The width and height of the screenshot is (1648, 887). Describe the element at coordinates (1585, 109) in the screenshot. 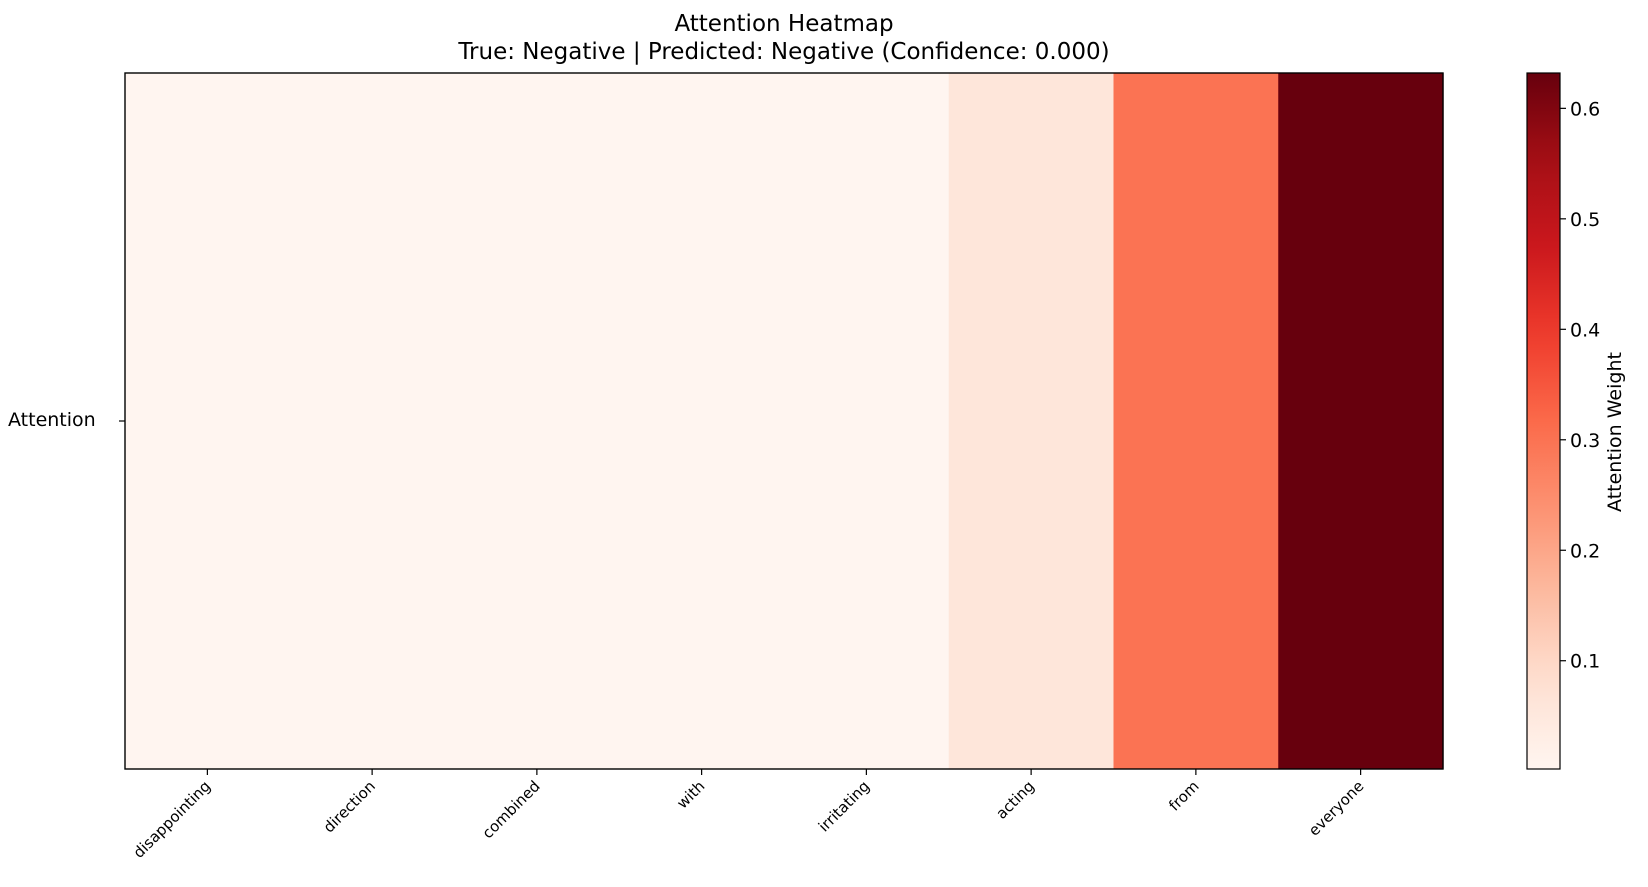

I see `colorbar-tick-label: 0.6` at that location.